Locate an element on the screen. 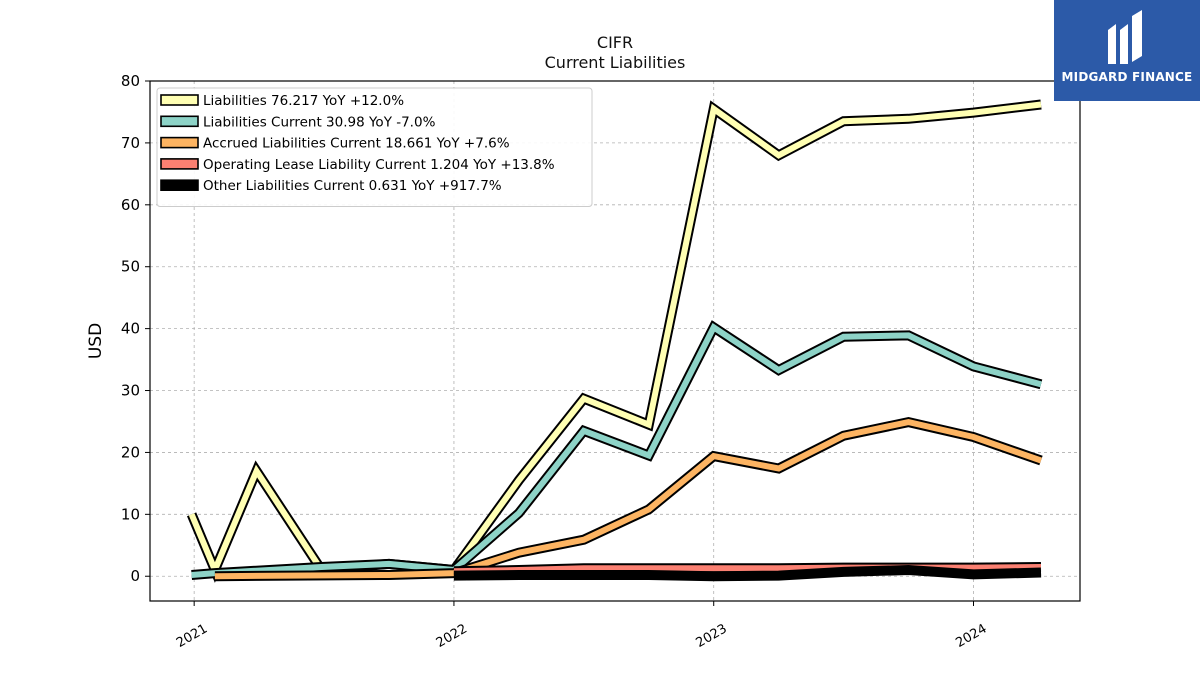 The image size is (1200, 675). y-tick-label: 30 is located at coordinates (130, 391).